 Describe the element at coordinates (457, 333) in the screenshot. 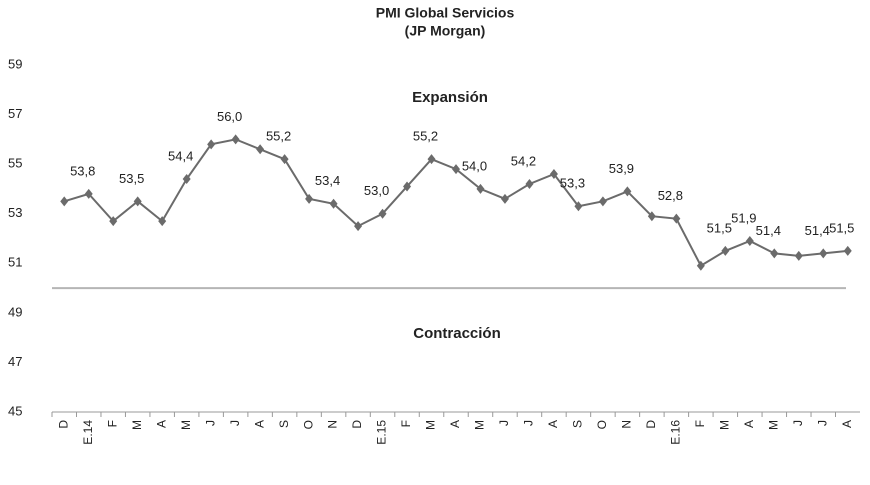

I see `annotation: Contracción` at that location.